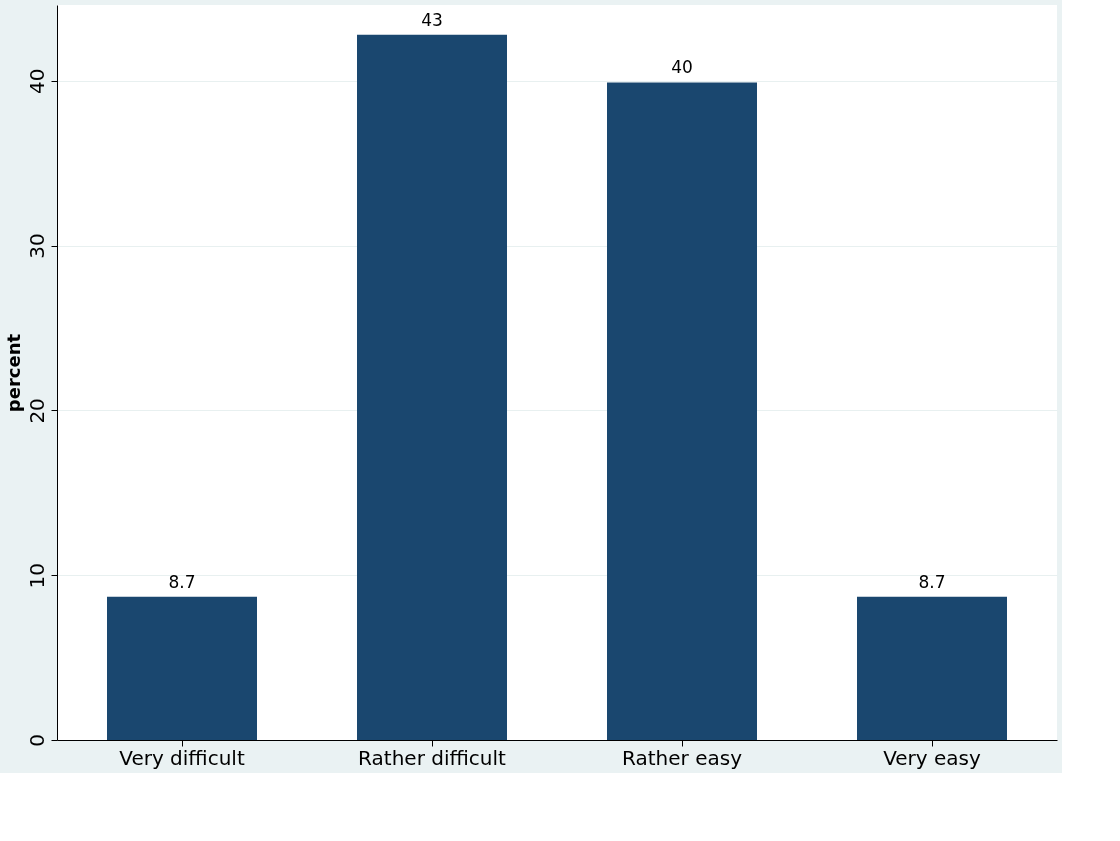  What do you see at coordinates (13, 373) in the screenshot?
I see `y-axis-title: percent` at bounding box center [13, 373].